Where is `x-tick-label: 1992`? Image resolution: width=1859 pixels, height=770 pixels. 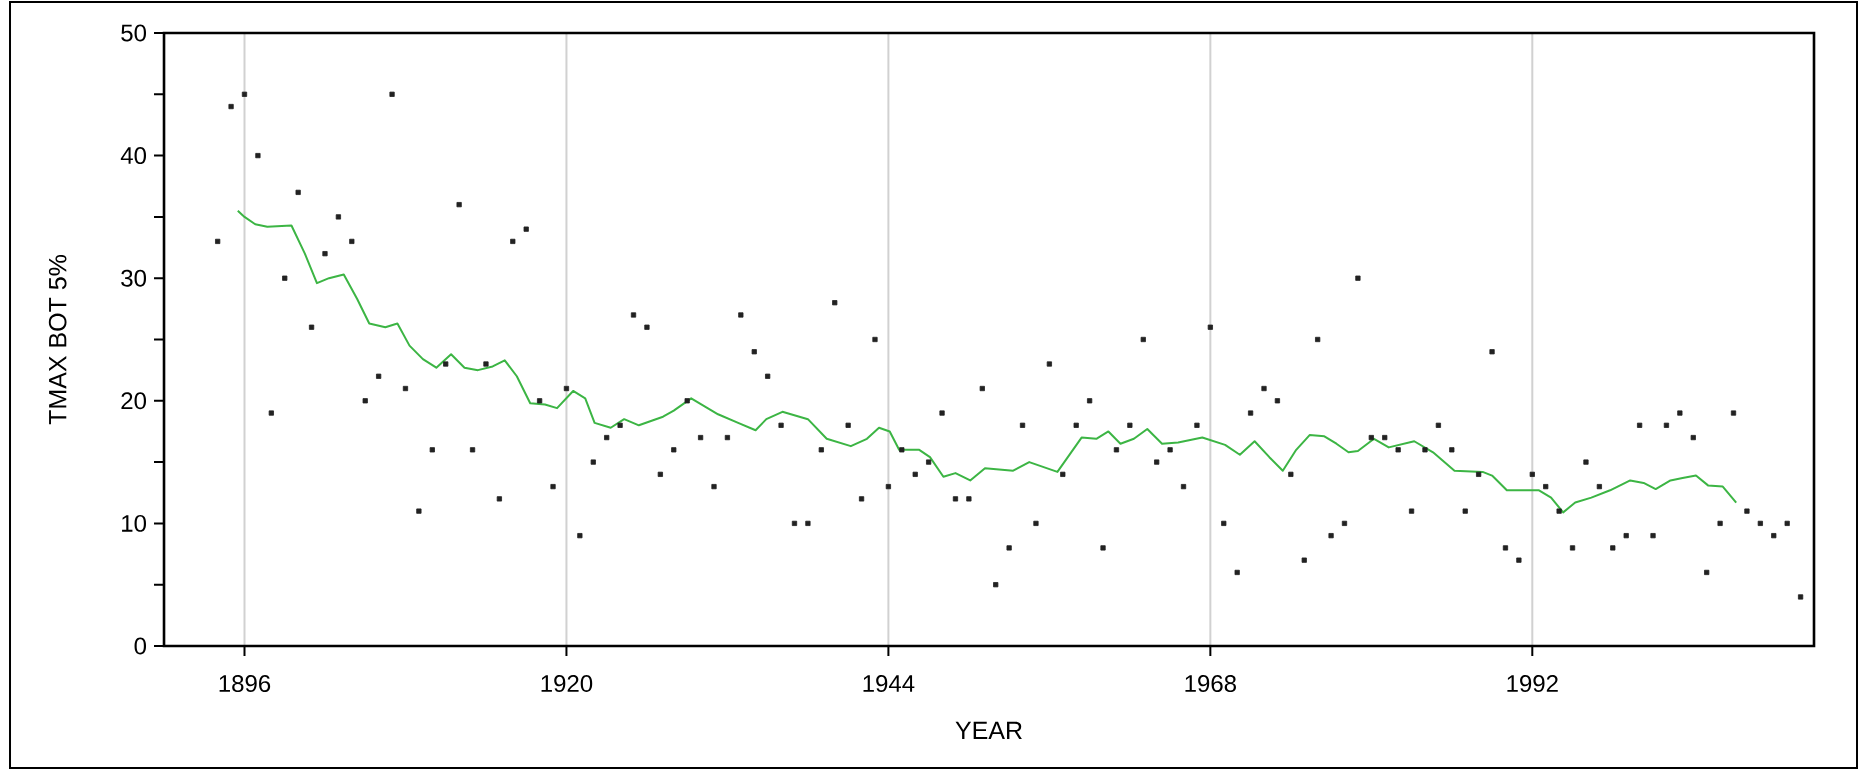 x-tick-label: 1992 is located at coordinates (1532, 684).